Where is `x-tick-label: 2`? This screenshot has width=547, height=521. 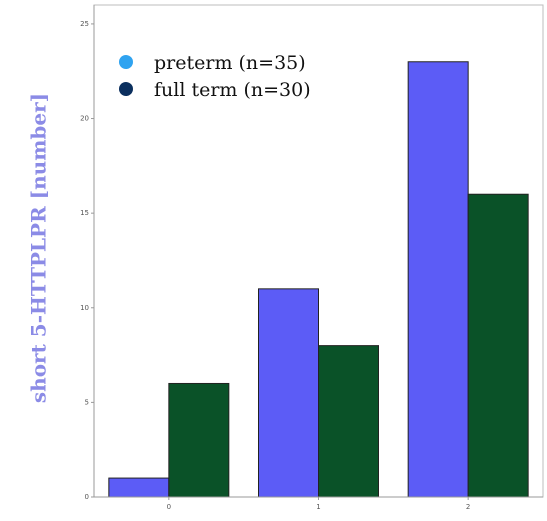 x-tick-label: 2 is located at coordinates (468, 507).